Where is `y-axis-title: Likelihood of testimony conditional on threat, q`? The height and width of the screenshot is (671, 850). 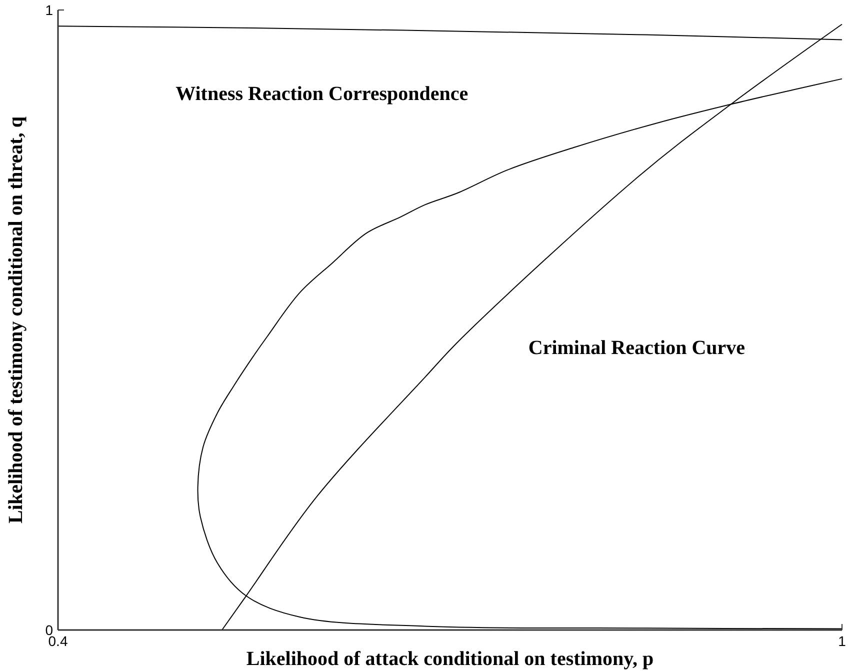
y-axis-title: Likelihood of testimony conditional on threat, q is located at coordinates (16, 320).